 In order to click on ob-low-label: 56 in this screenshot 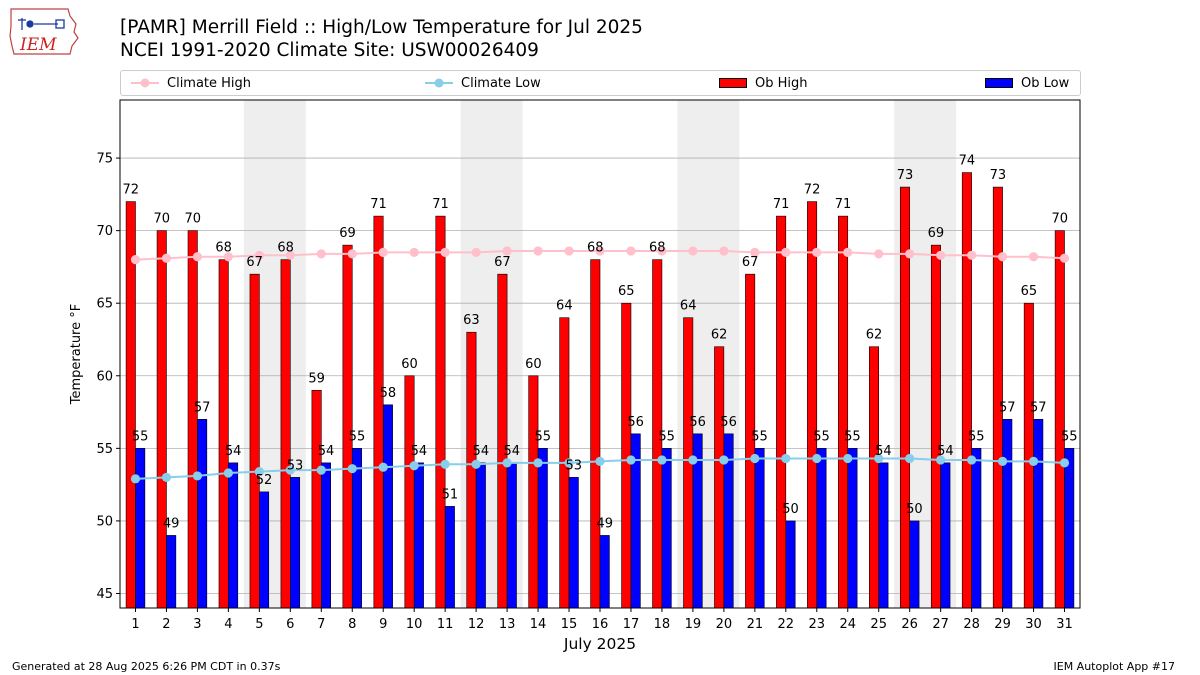, I will do `click(697, 422)`.